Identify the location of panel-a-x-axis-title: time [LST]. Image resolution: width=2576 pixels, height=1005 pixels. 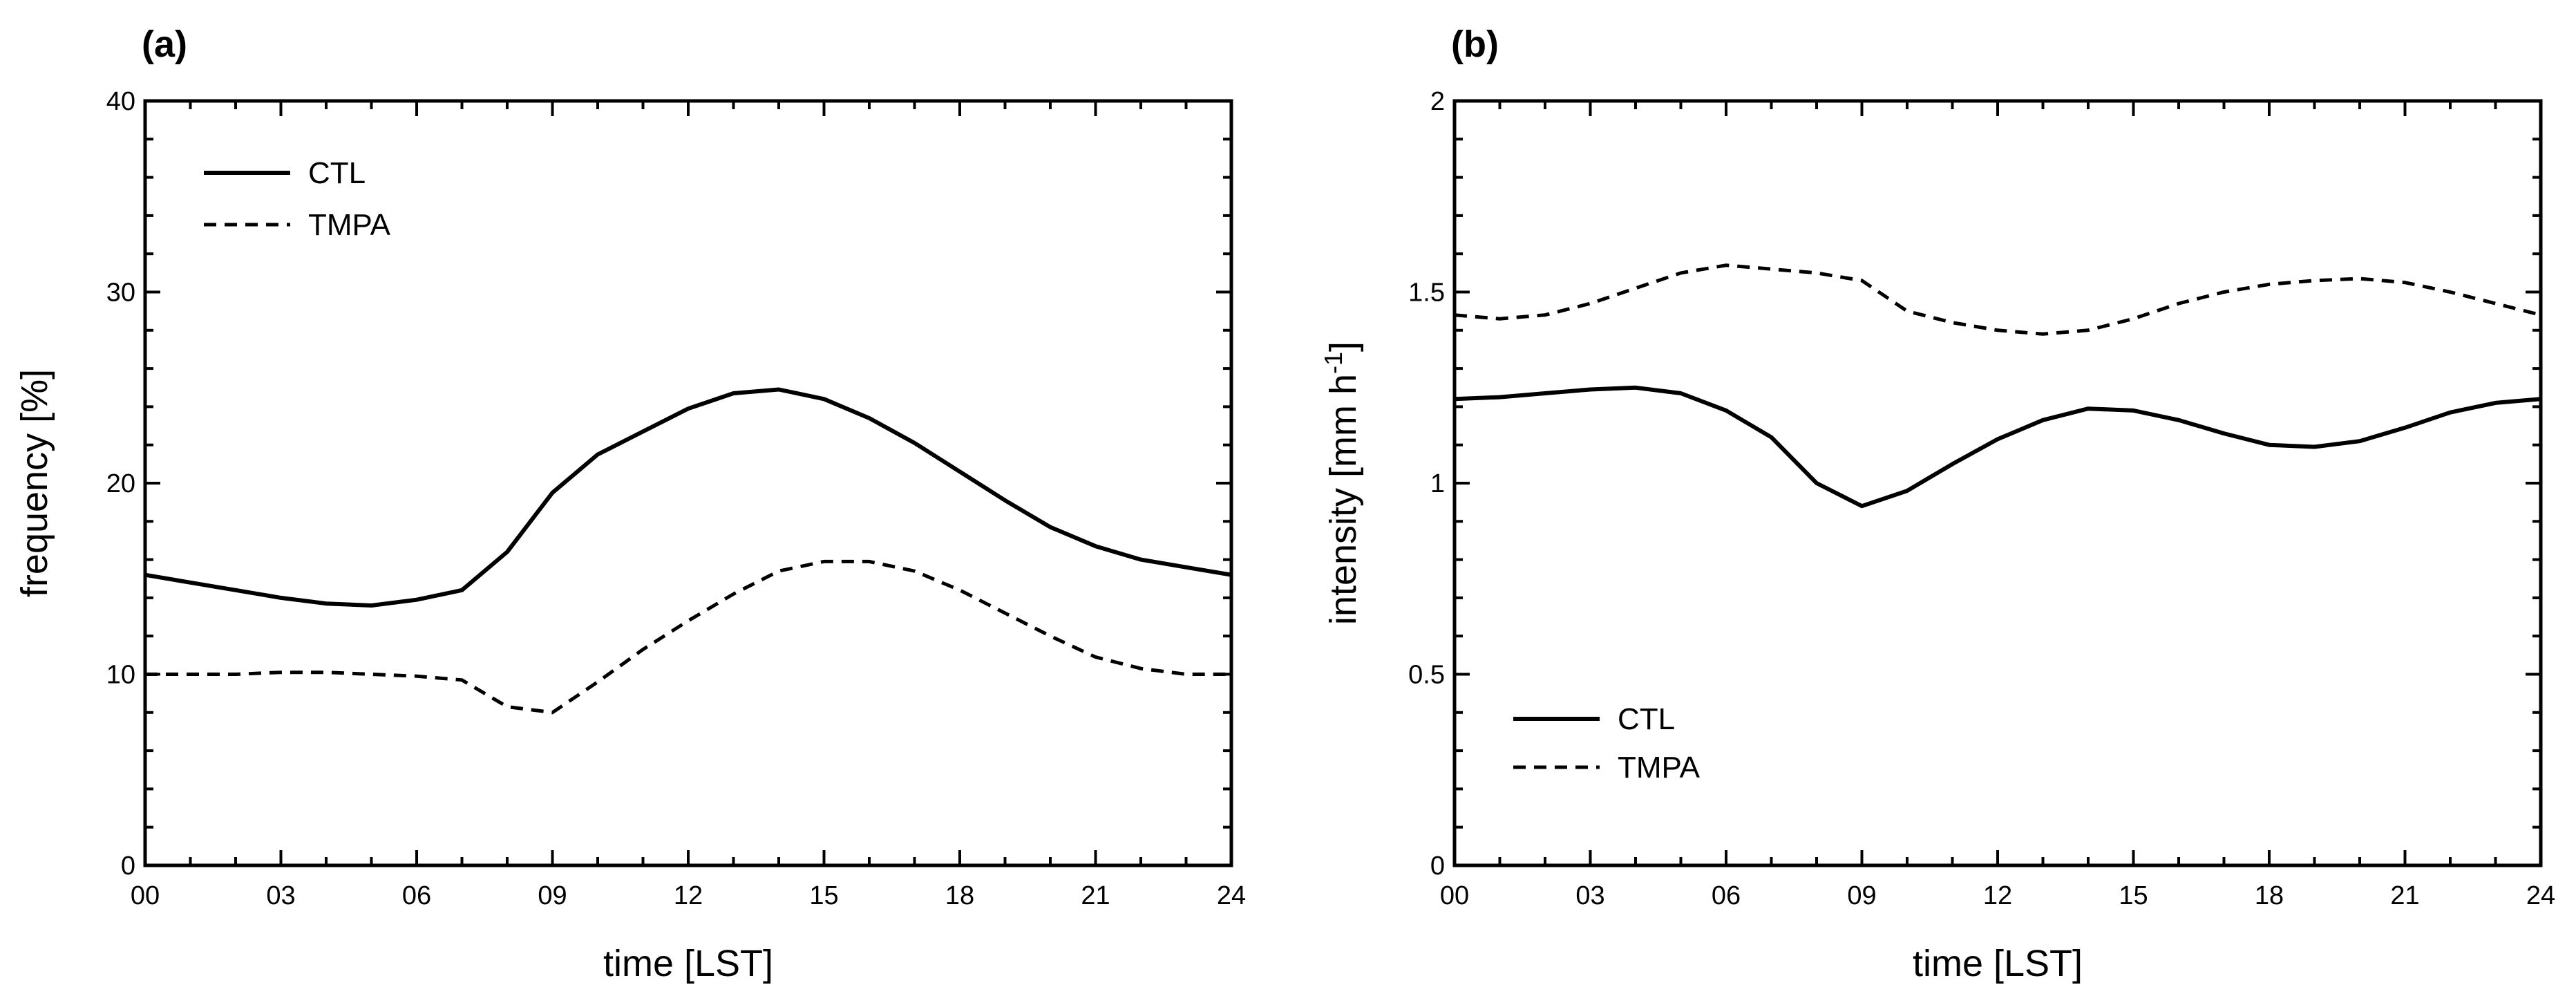
(688, 963).